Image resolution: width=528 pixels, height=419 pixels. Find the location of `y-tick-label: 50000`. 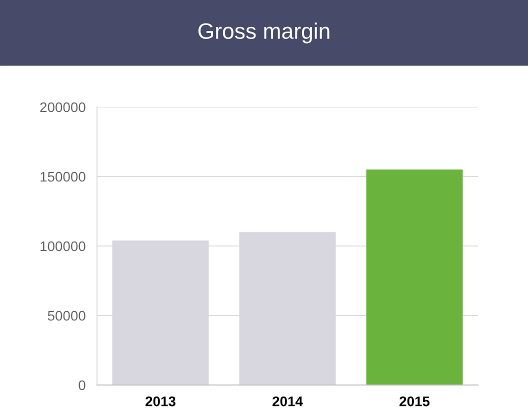

y-tick-label: 50000 is located at coordinates (67, 315).